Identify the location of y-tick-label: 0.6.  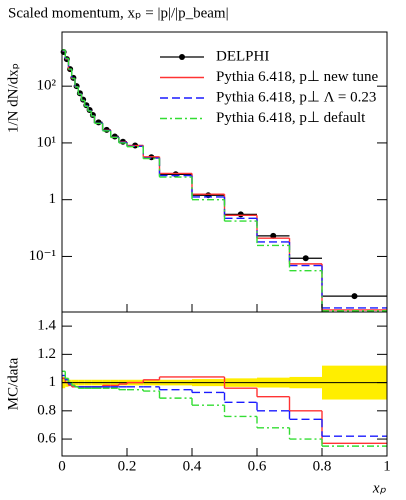
(46, 438).